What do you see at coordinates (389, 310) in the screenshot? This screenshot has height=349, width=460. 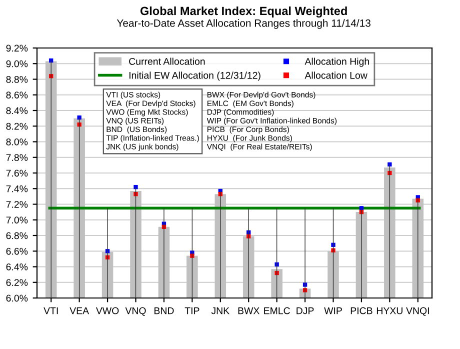 I see `x-tick-label: HYXU` at bounding box center [389, 310].